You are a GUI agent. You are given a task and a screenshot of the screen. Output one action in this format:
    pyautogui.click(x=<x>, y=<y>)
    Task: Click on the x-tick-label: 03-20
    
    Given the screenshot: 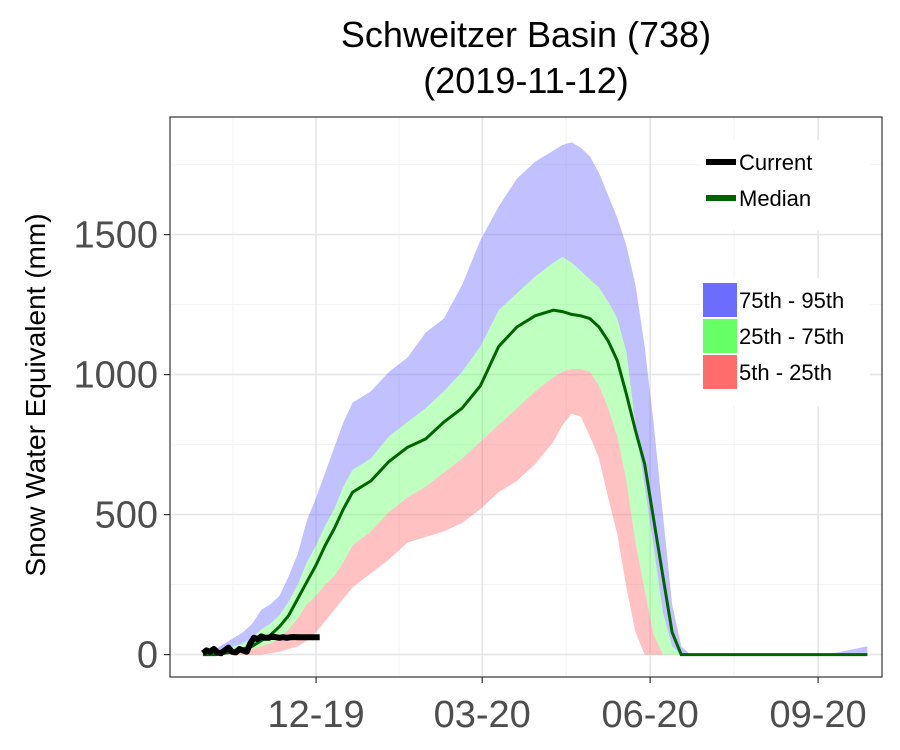 What is the action you would take?
    pyautogui.click(x=482, y=715)
    